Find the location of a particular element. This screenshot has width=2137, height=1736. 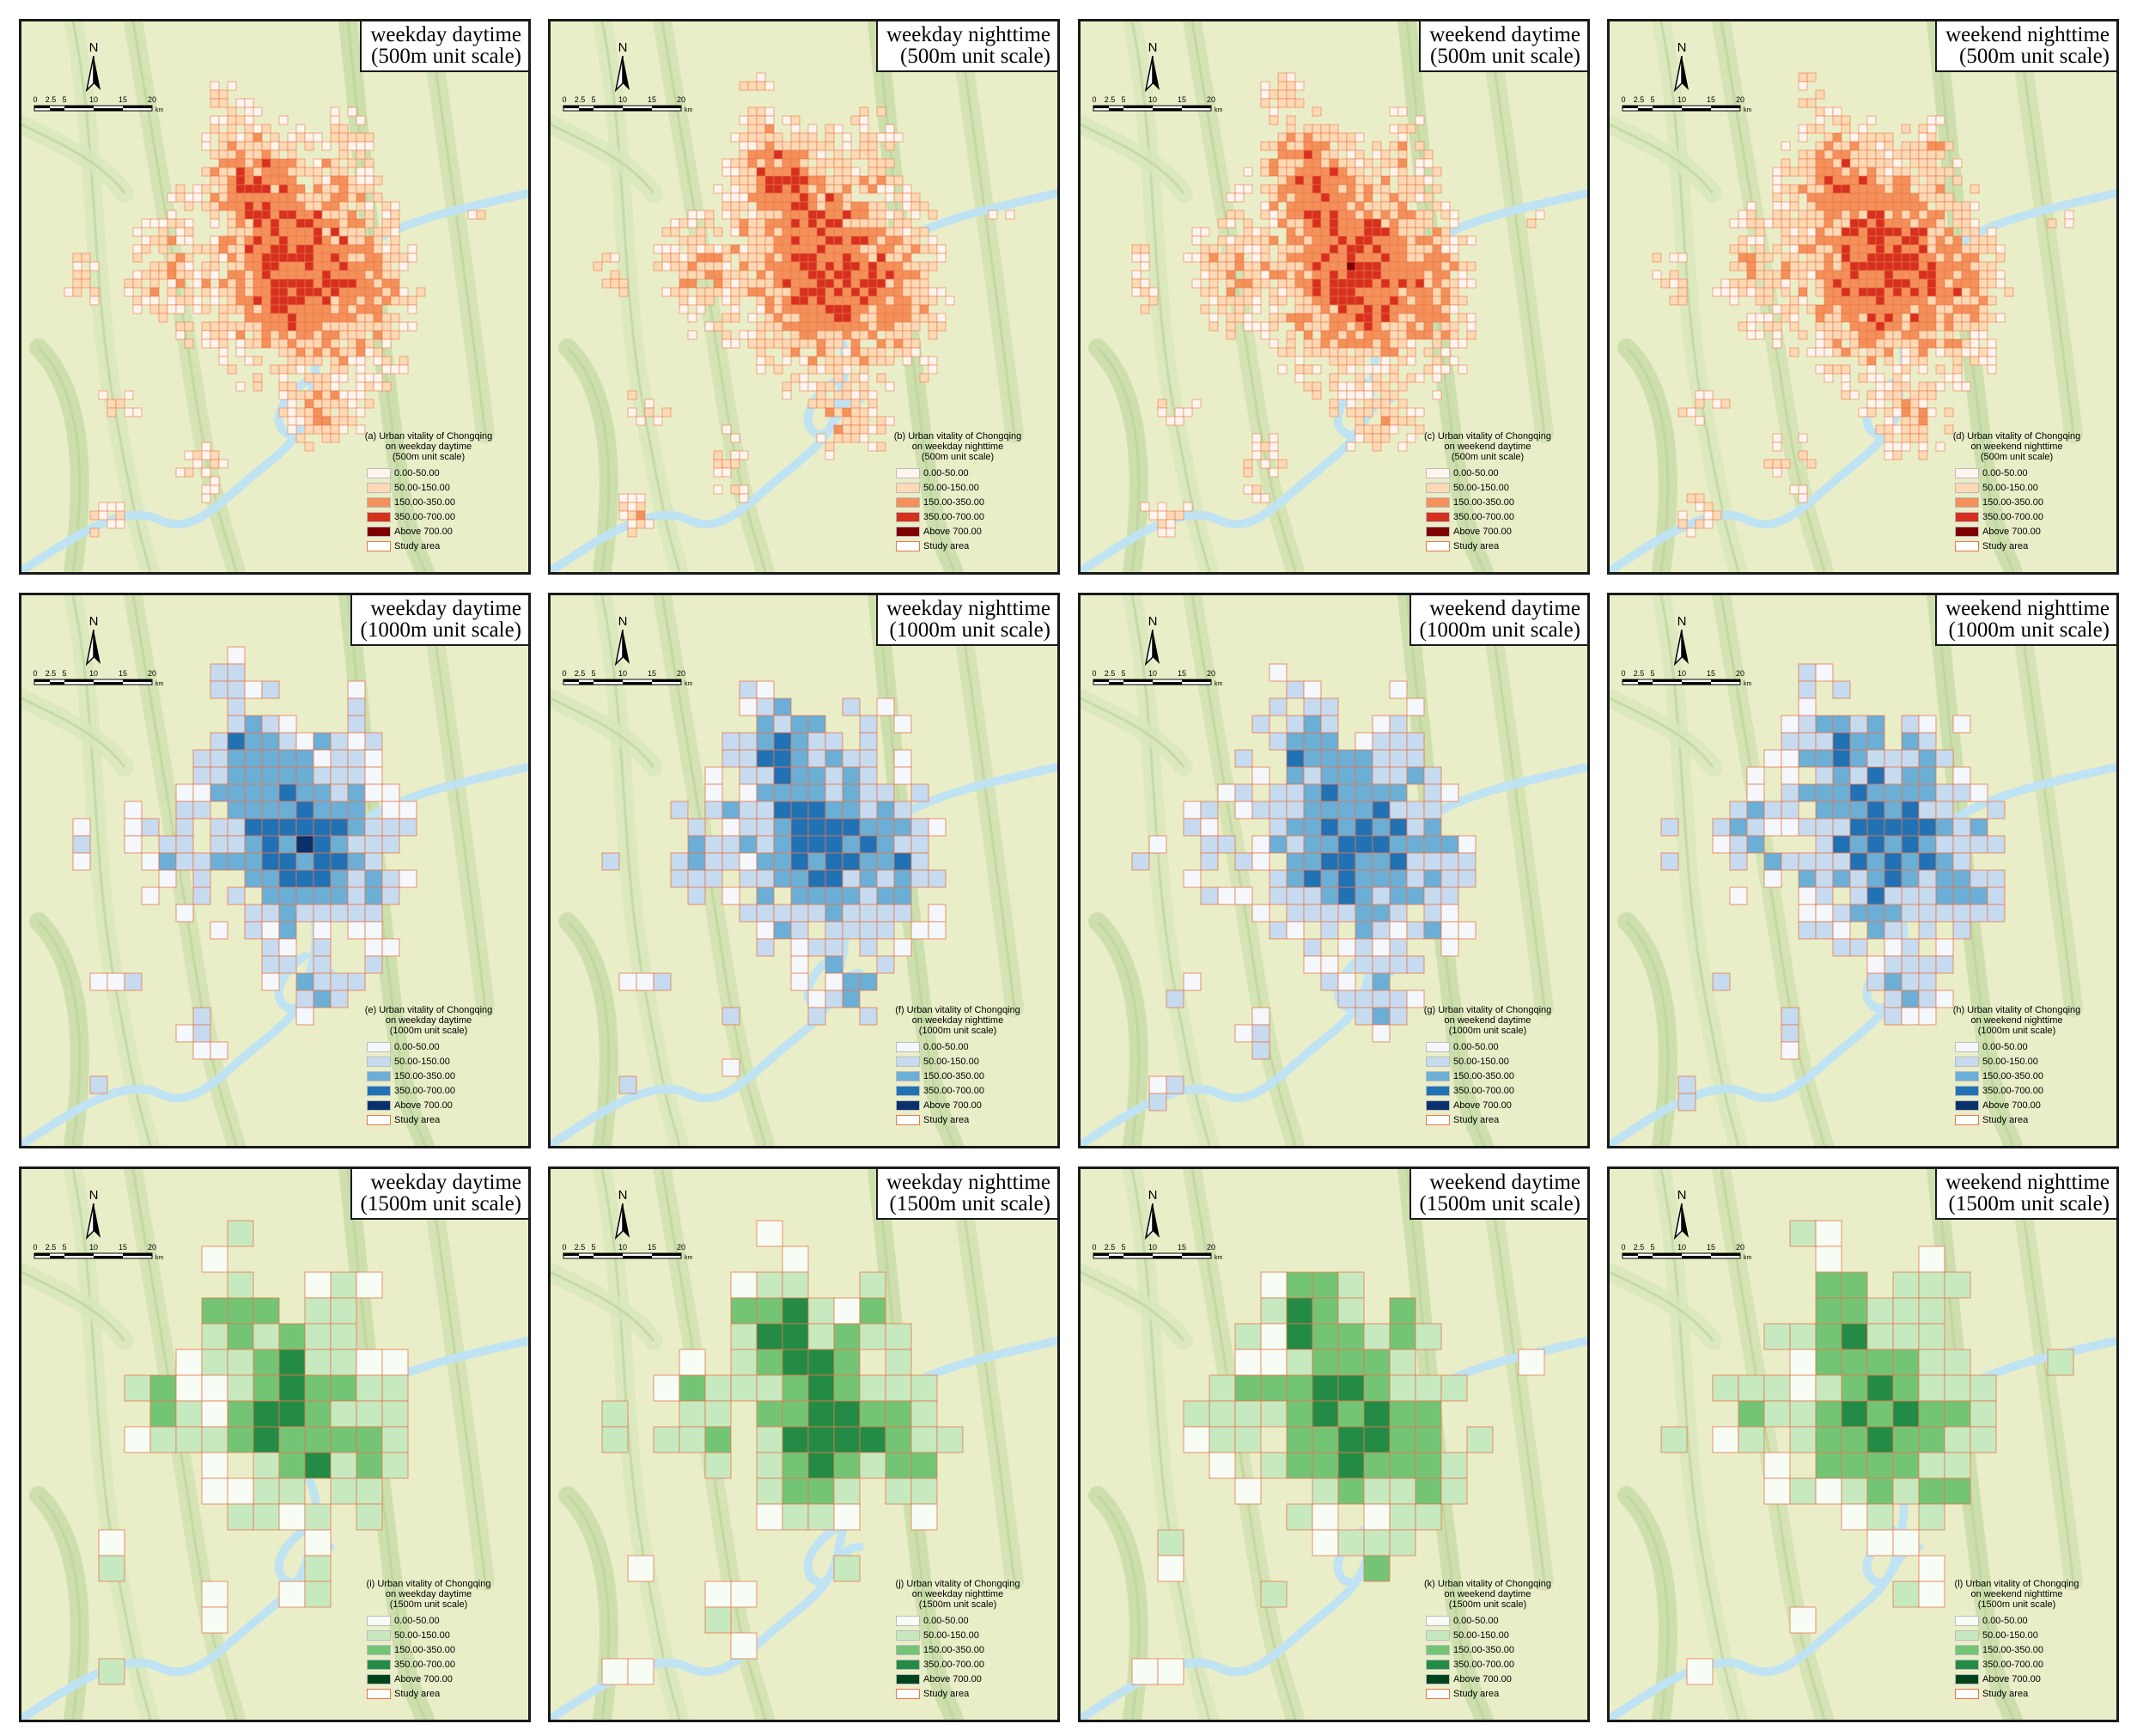

map-canvas is located at coordinates (1863, 297).